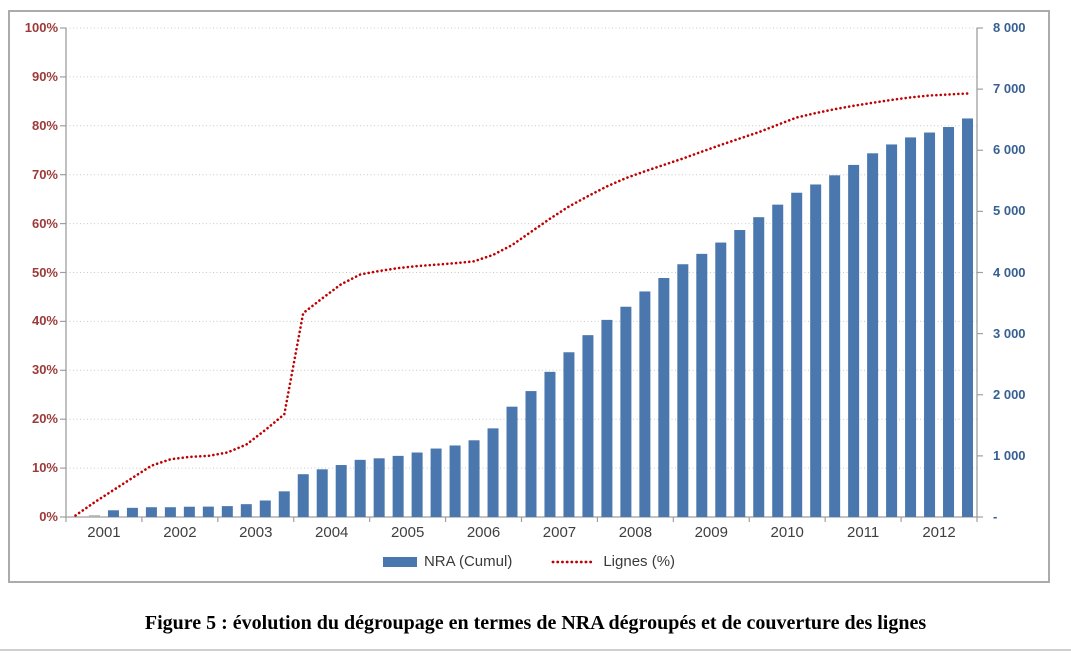 The height and width of the screenshot is (653, 1071). Describe the element at coordinates (104, 532) in the screenshot. I see `x-axis-year-label: 2001` at that location.